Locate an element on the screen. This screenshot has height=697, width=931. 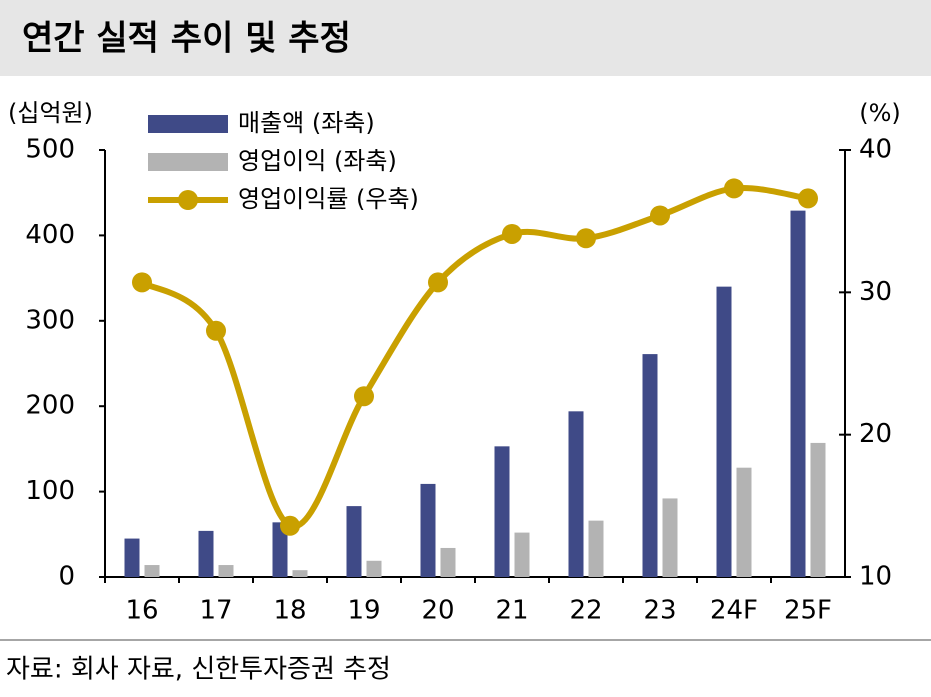
y-tick-label: 300 is located at coordinates (50, 320).